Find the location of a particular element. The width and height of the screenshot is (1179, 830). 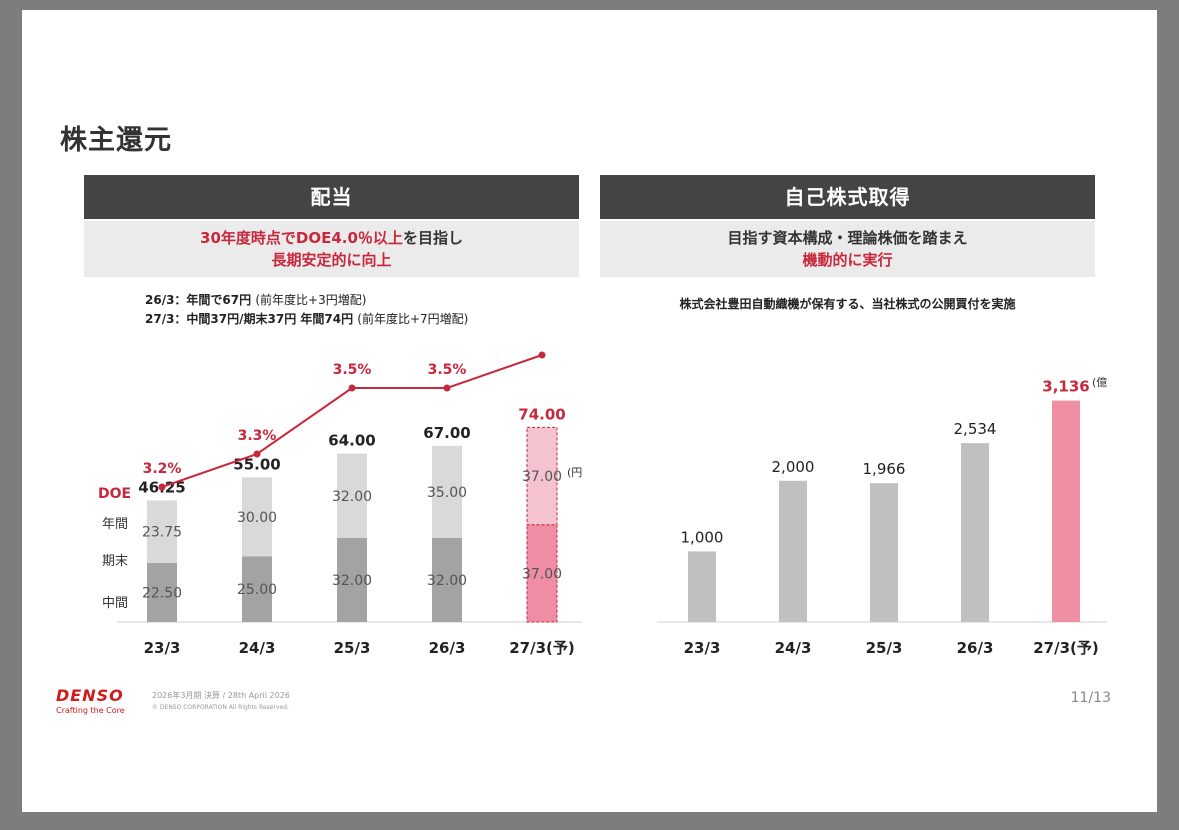

buyback-value-label: 2,000 is located at coordinates (793, 467).